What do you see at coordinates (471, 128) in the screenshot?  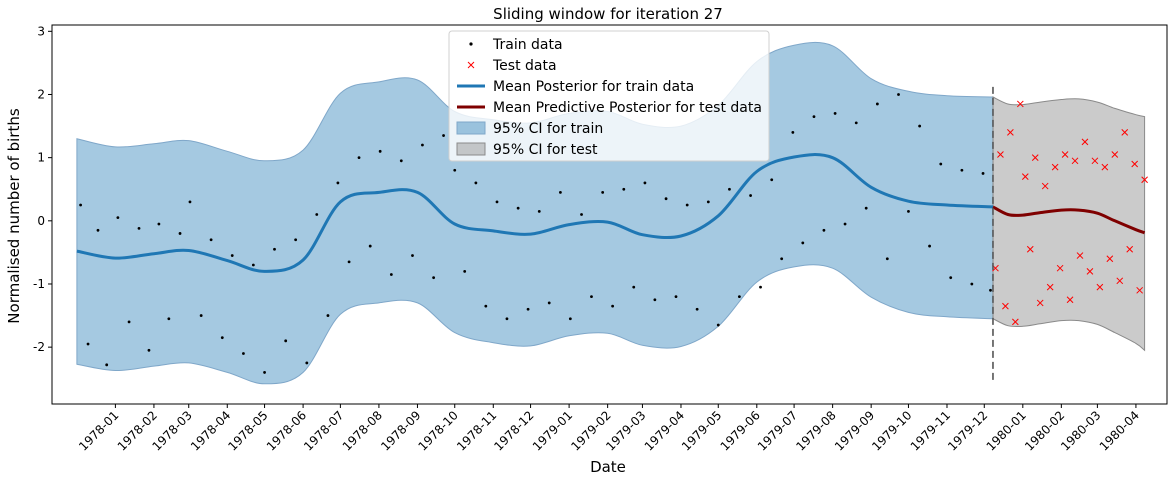 I see `legend-swatch` at bounding box center [471, 128].